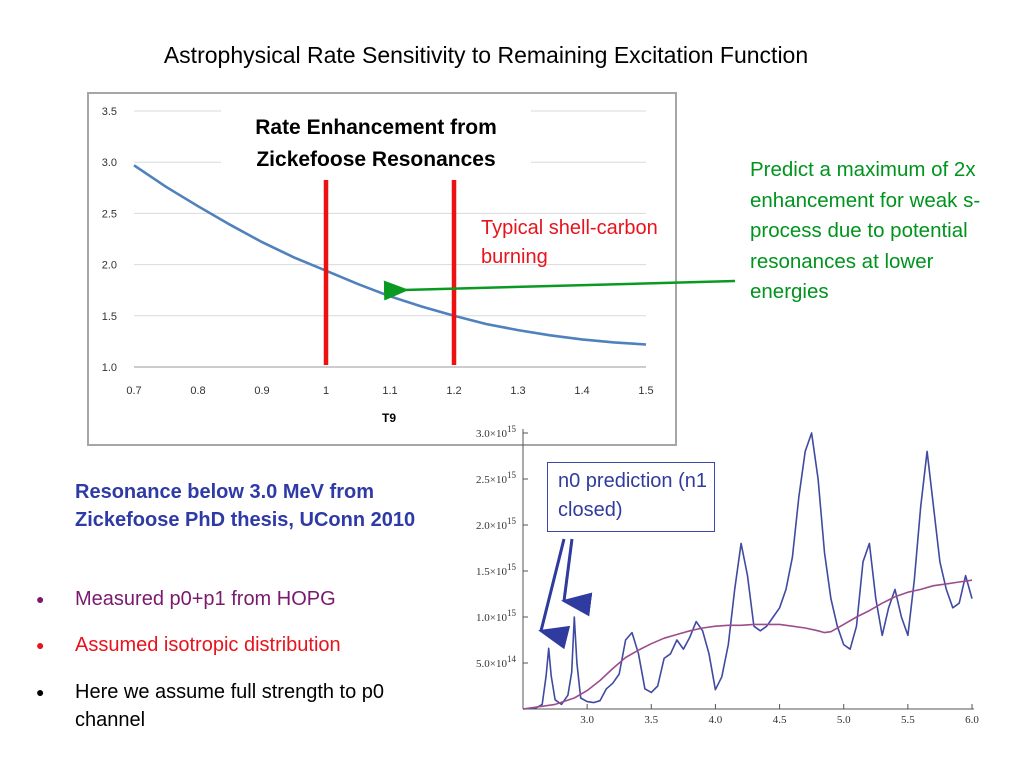  What do you see at coordinates (908, 720) in the screenshot?
I see `x-tick-label: 5.5` at bounding box center [908, 720].